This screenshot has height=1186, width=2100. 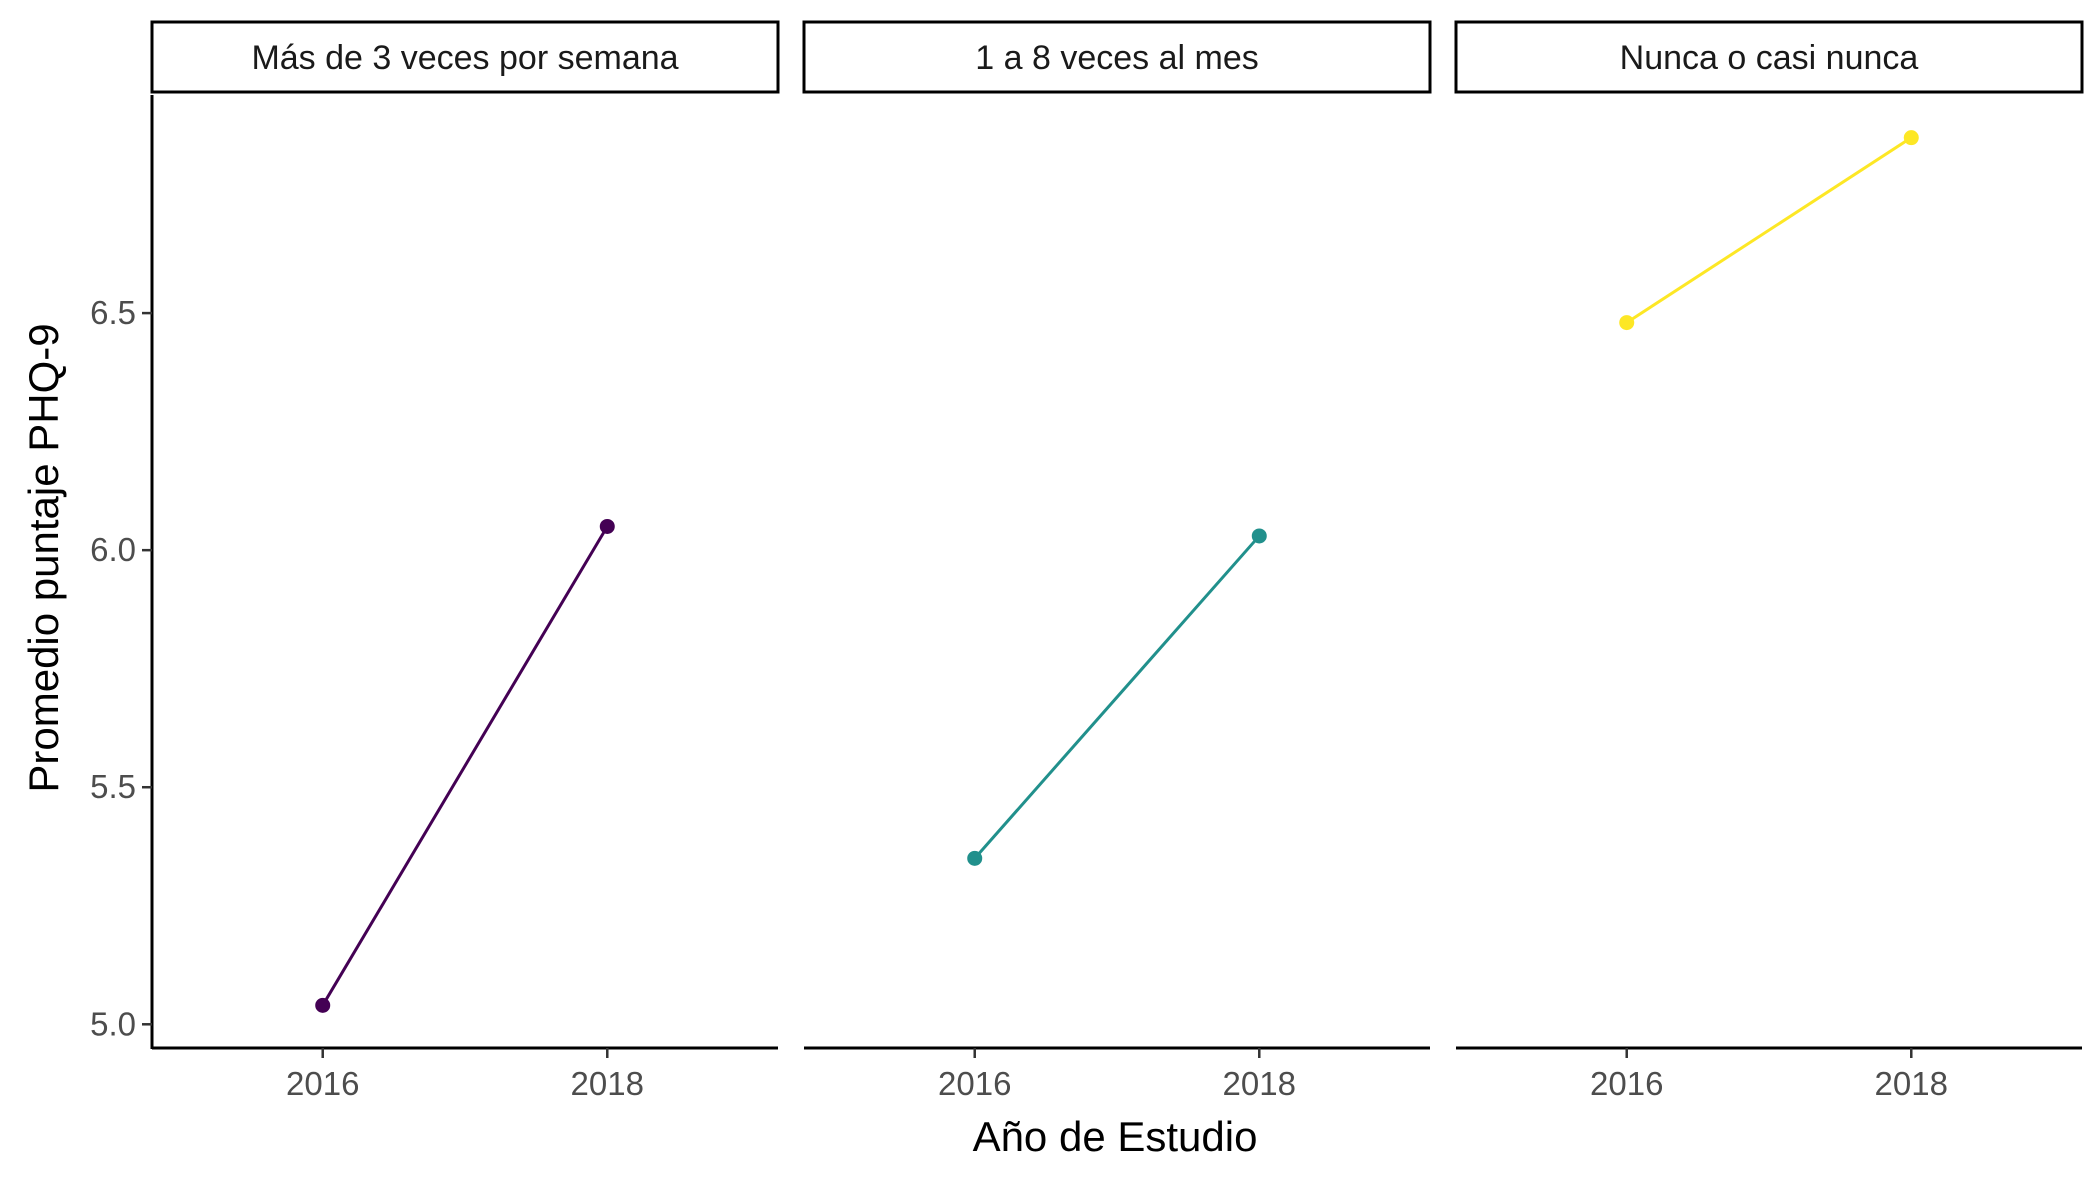 I want to click on y-axis: 5.0 5.5 6.0 6.5, so click(x=122, y=572).